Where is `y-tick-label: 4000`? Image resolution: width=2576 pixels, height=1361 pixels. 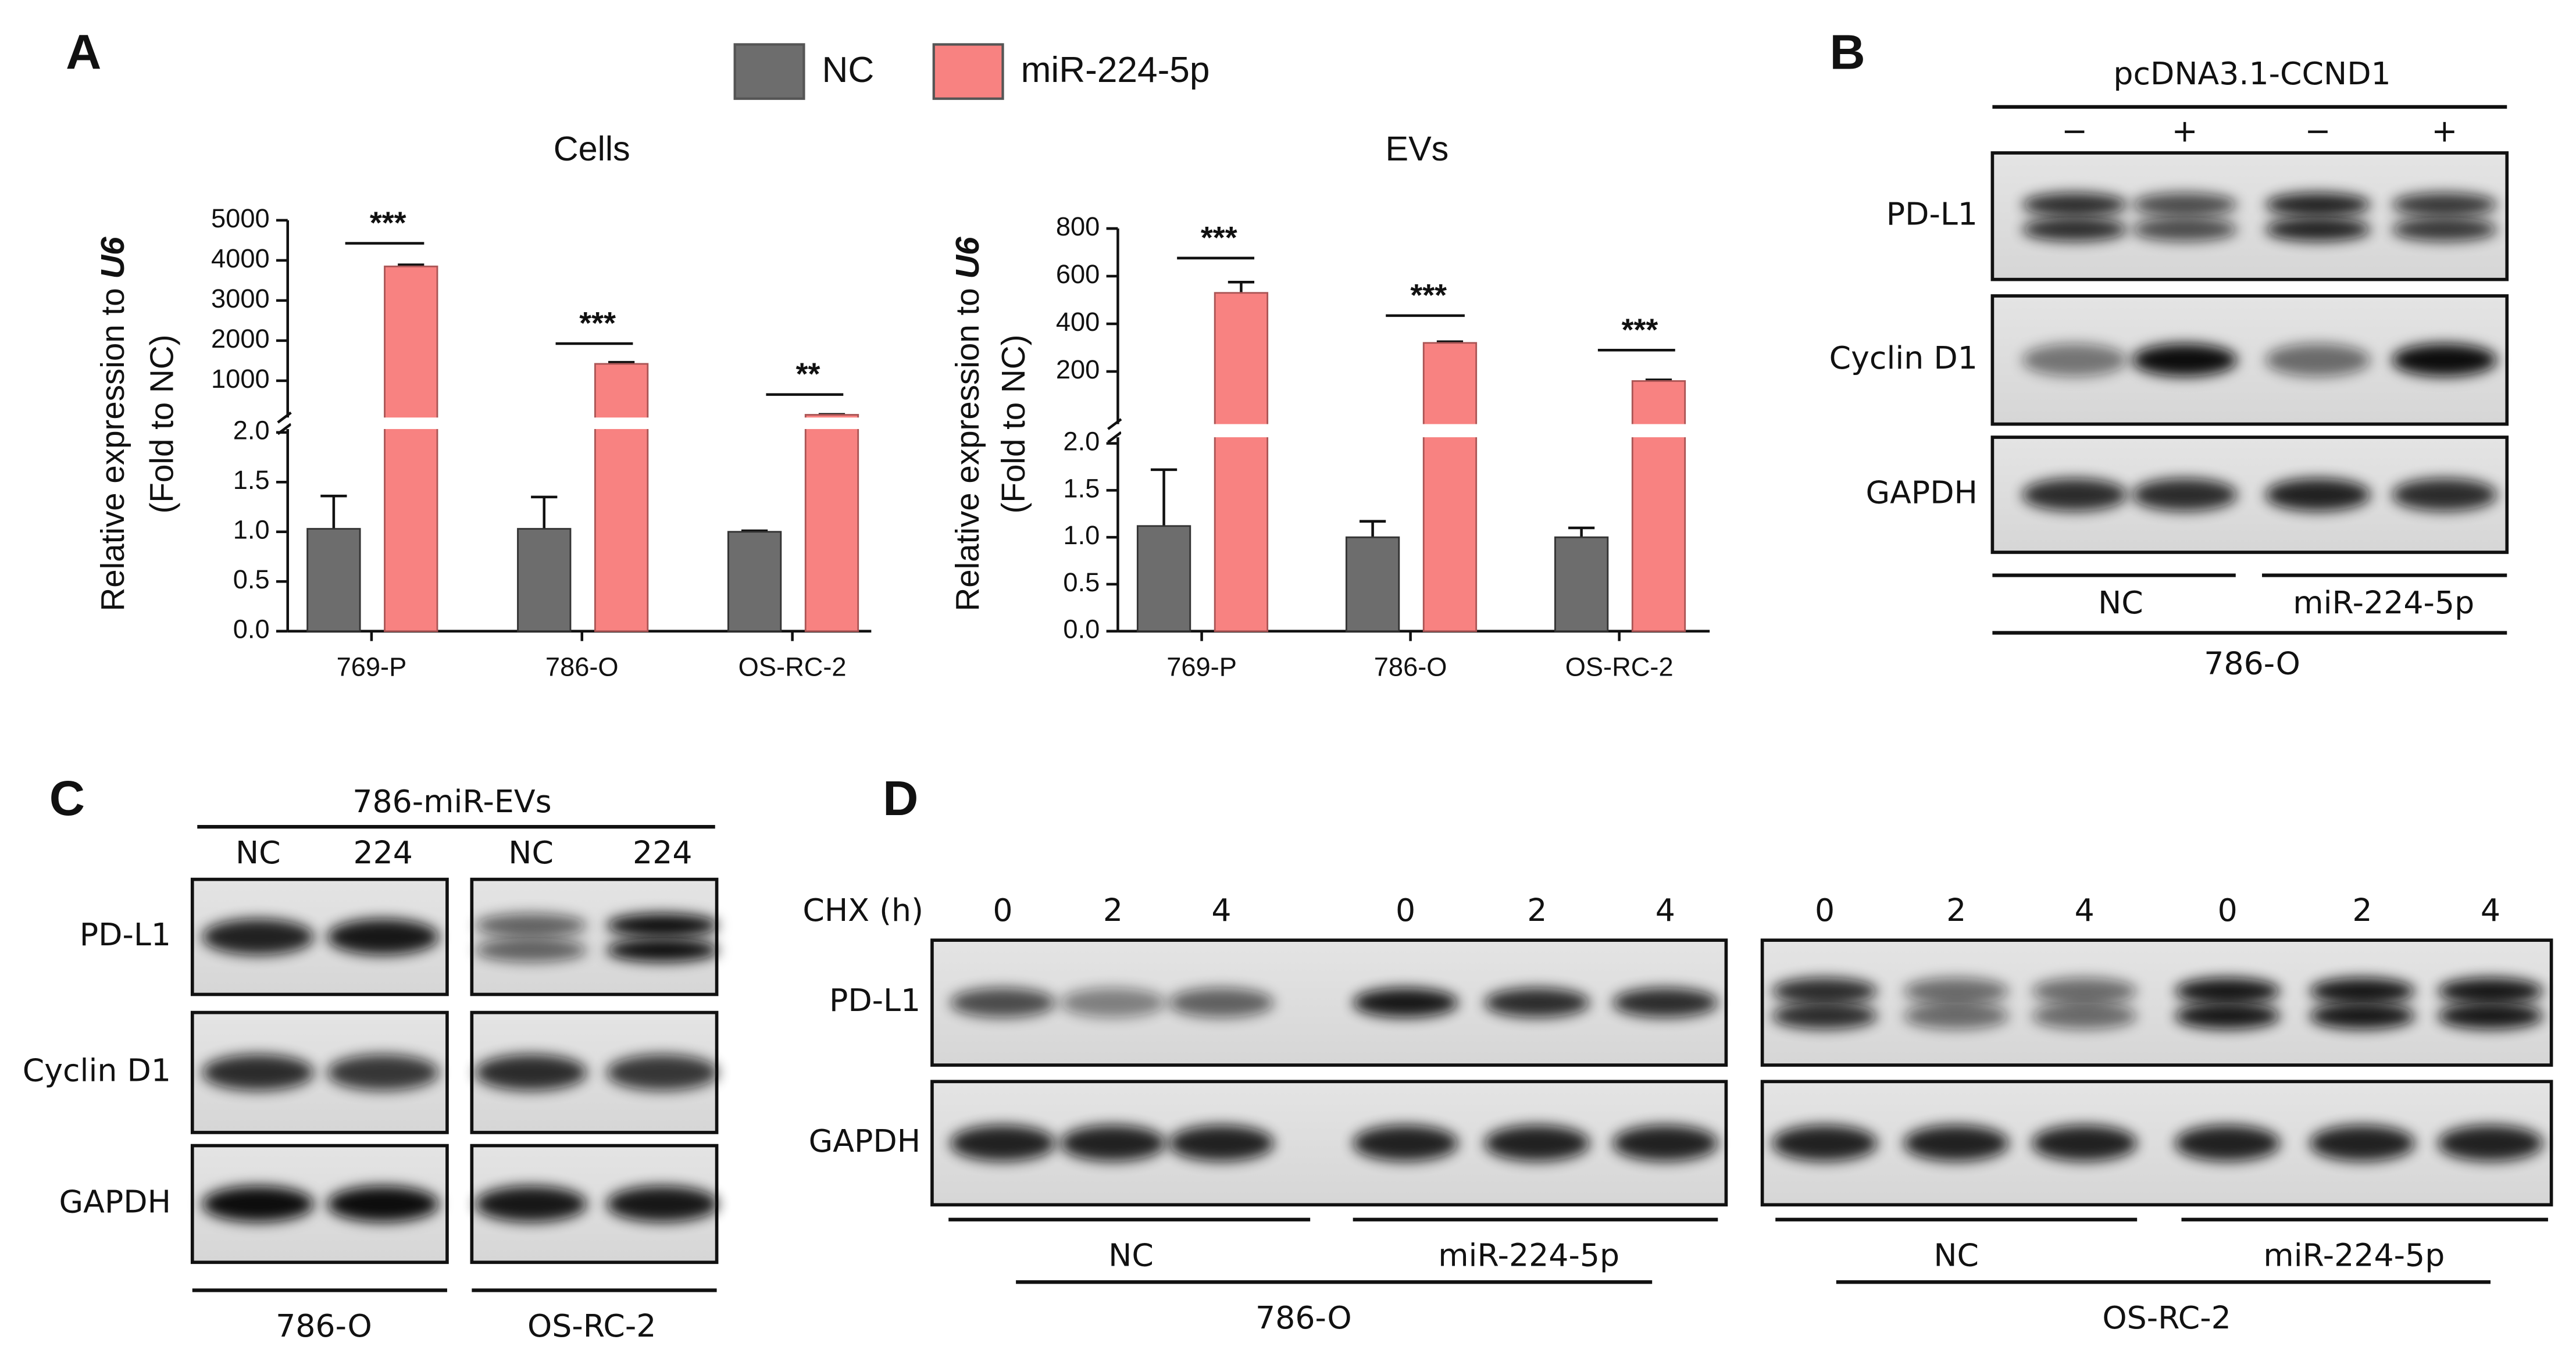 y-tick-label: 4000 is located at coordinates (241, 258).